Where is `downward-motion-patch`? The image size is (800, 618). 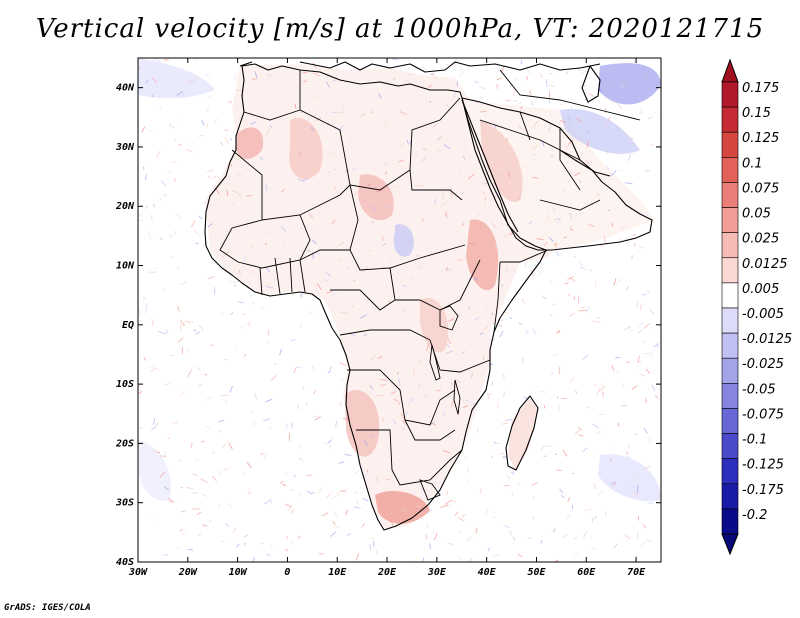 downward-motion-patch is located at coordinates (629, 84).